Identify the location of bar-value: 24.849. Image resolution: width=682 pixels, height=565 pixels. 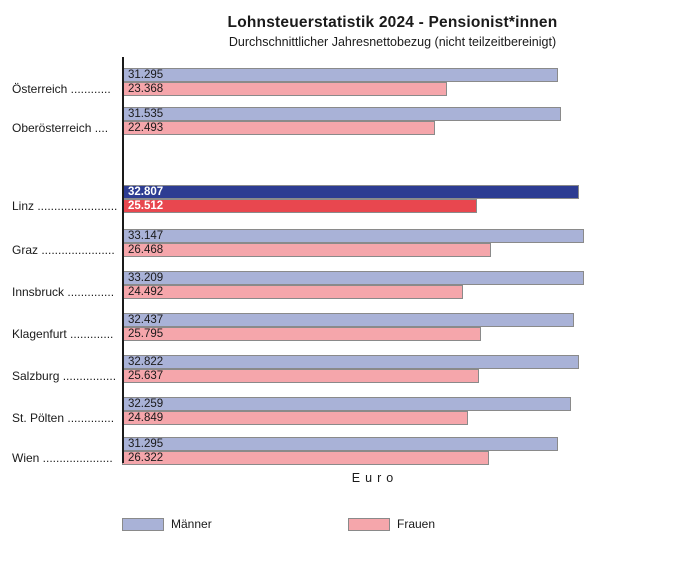
(146, 418).